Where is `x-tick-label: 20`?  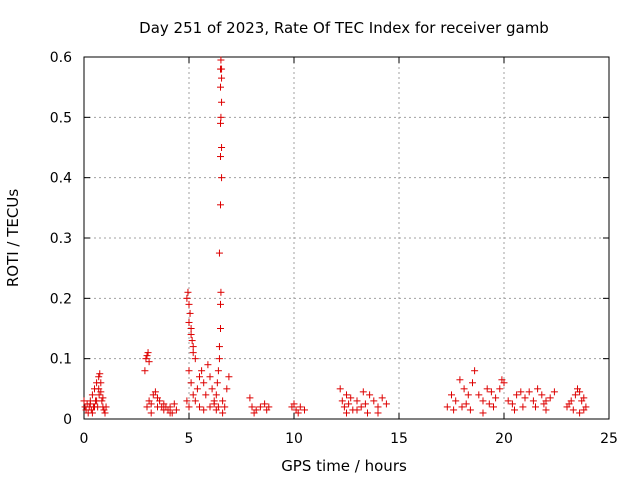
x-tick-label: 20 is located at coordinates (504, 439).